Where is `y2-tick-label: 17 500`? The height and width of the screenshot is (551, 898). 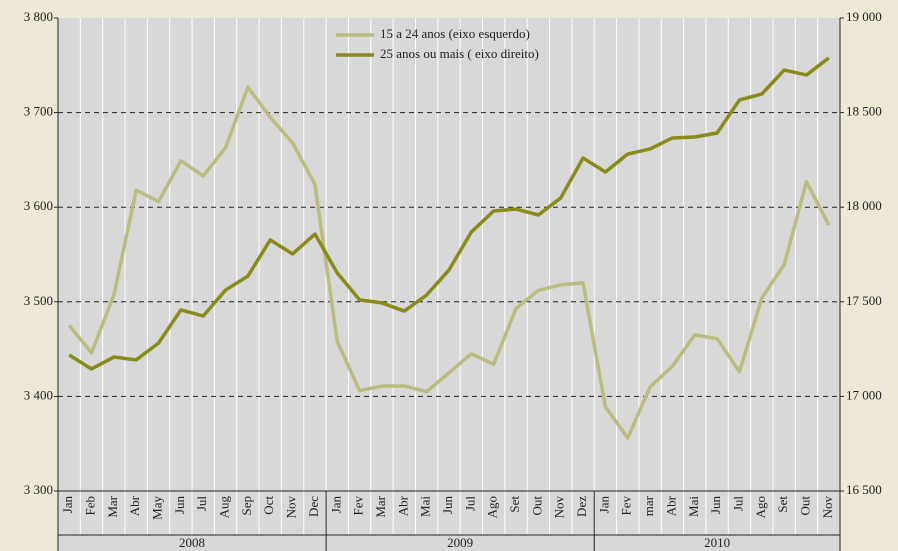 y2-tick-label: 17 500 is located at coordinates (864, 300).